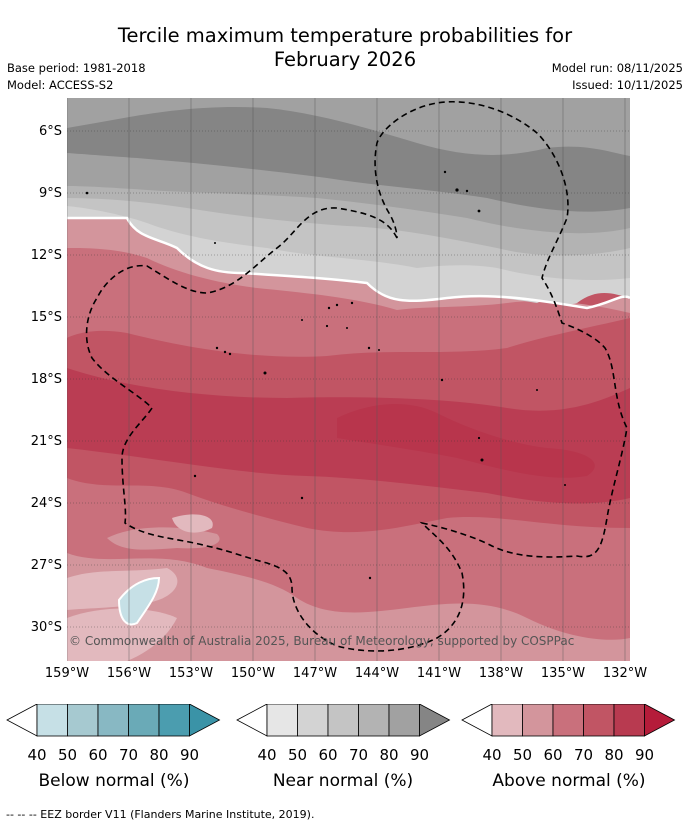 The image size is (690, 827). What do you see at coordinates (345, 59) in the screenshot?
I see `title-line-2: February 2026` at bounding box center [345, 59].